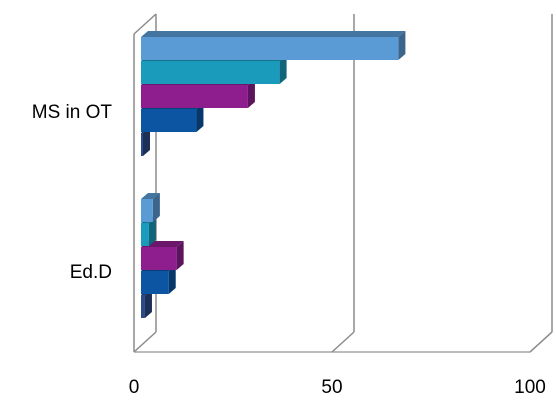  Describe the element at coordinates (145, 24) in the screenshot. I see `side-wall-top` at that location.